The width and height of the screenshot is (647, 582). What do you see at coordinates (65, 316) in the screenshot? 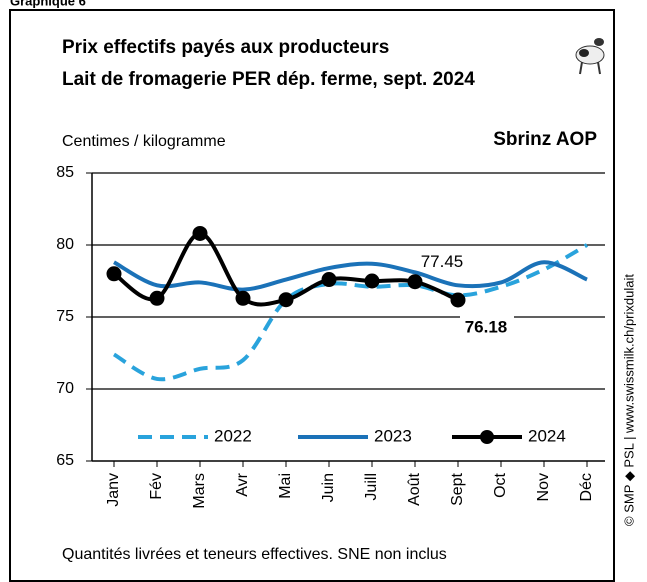
I see `y-tick-label: 75` at bounding box center [65, 316].